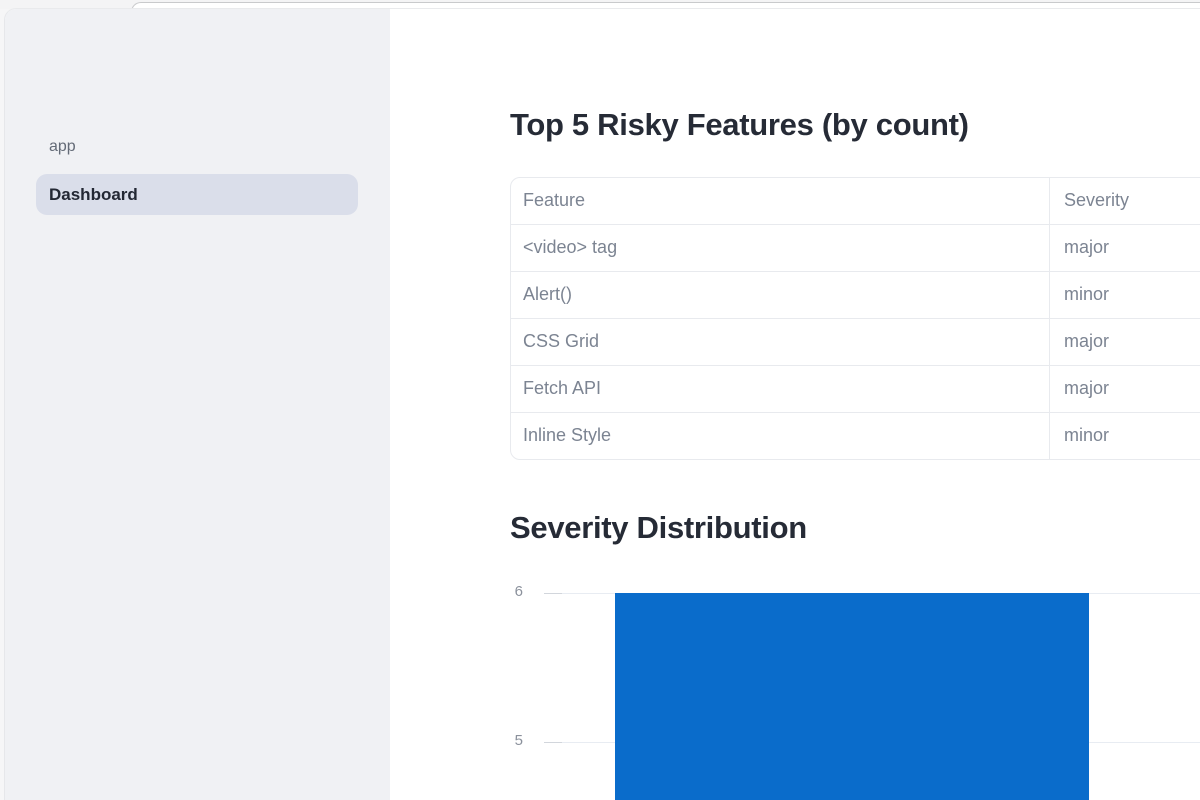  I want to click on column-header-feature: Feature, so click(554, 200).